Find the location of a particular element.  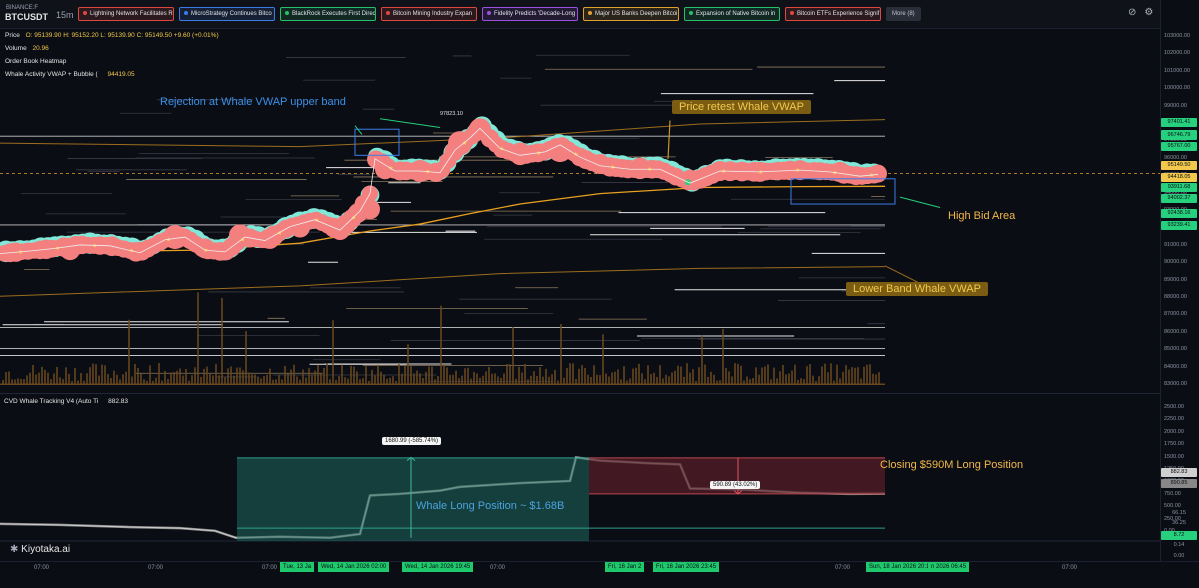

news-tab: BlackRock Executes First Direc is located at coordinates (328, 14).